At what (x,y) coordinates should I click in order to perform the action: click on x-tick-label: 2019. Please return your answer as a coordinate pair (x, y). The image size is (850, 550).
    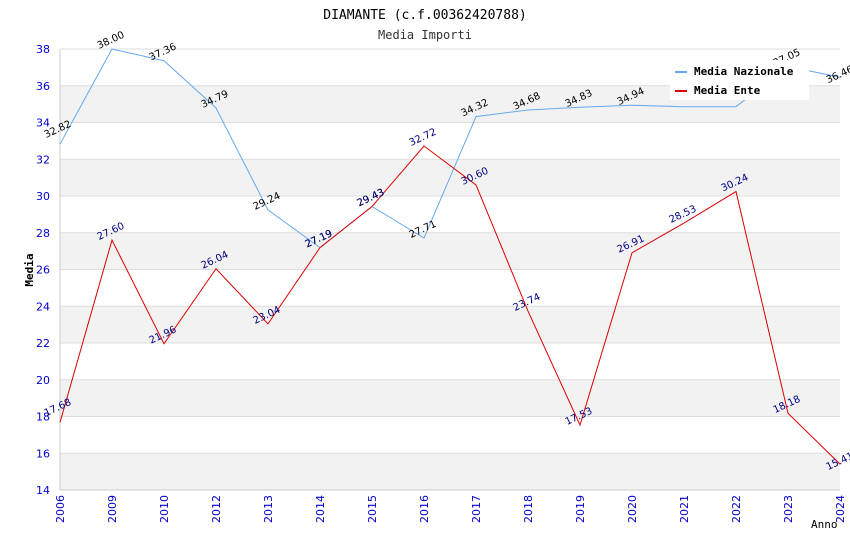
    Looking at the image, I should click on (580, 509).